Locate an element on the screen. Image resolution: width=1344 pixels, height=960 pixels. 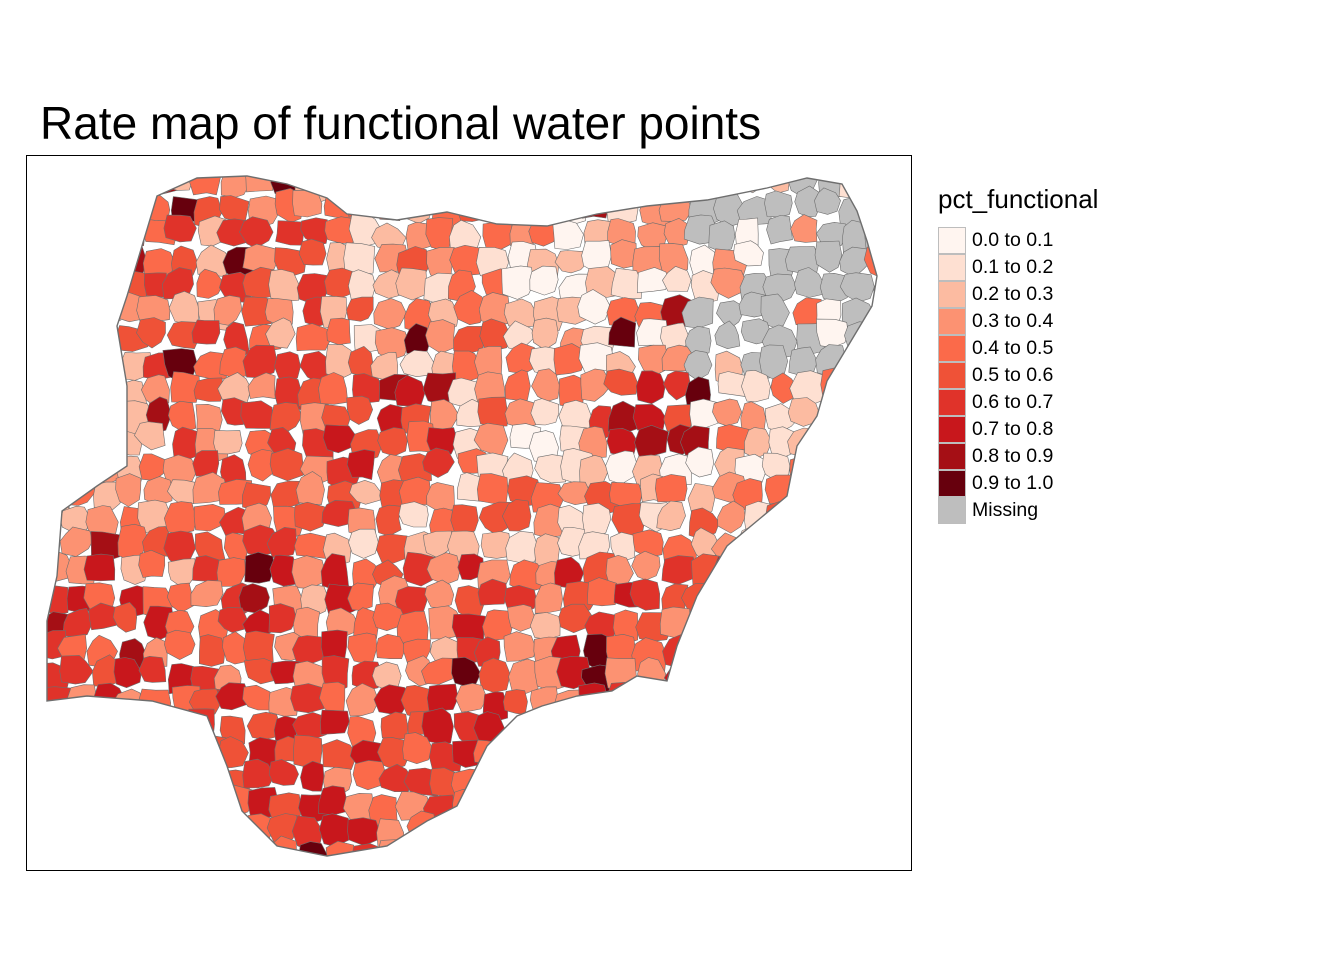
legend-label: 0.0 to 0.1 is located at coordinates (1013, 240).